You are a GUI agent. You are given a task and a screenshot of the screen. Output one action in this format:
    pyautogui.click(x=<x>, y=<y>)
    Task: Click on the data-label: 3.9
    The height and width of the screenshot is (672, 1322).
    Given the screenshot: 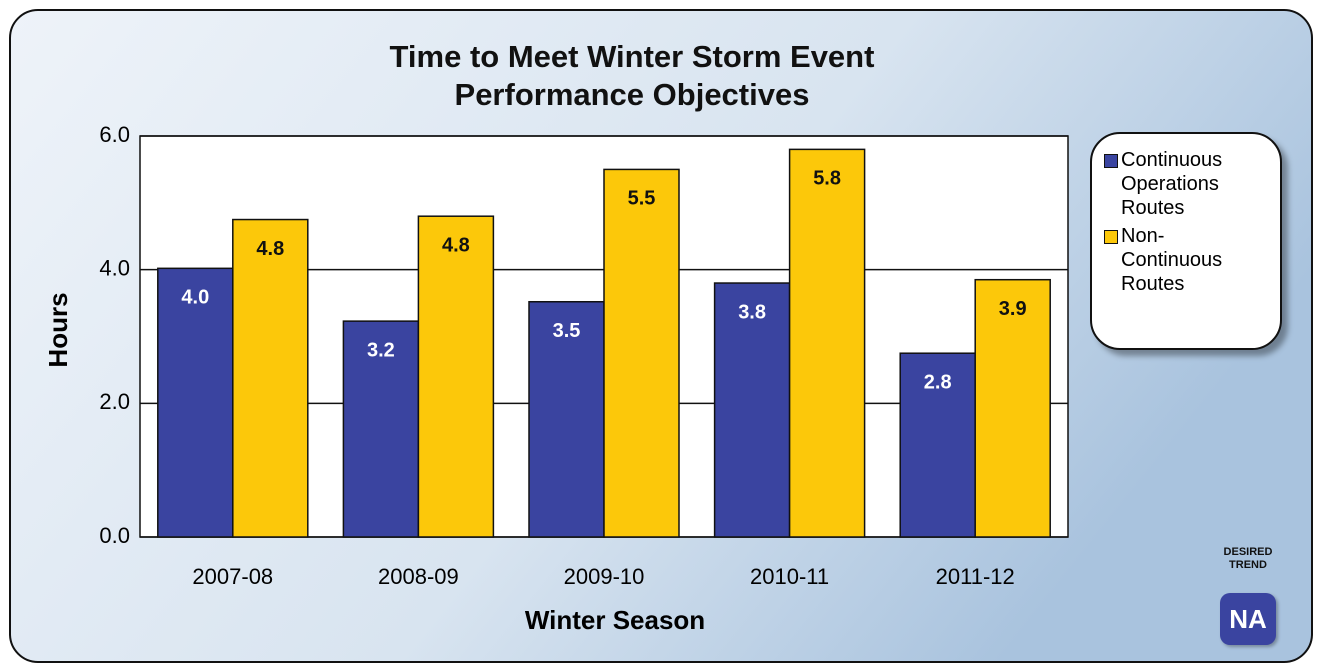 What is the action you would take?
    pyautogui.click(x=1013, y=309)
    